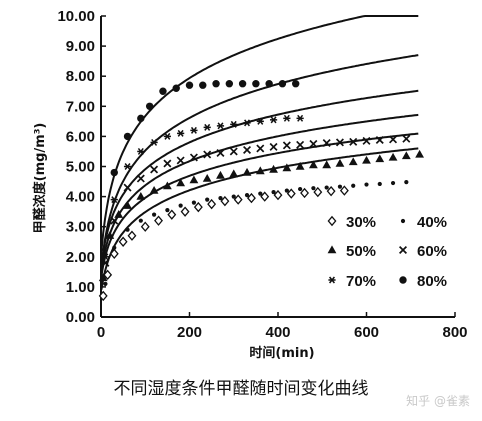  I want to click on x-tick-label: 200, so click(189, 332).